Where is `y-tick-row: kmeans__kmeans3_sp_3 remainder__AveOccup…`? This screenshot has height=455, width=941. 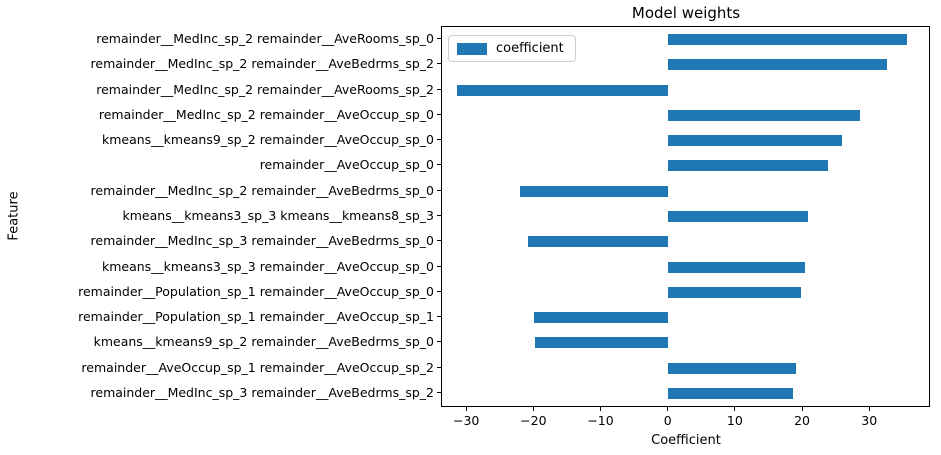 y-tick-row: kmeans__kmeans3_sp_3 remainder__AveOccup… is located at coordinates (271, 265).